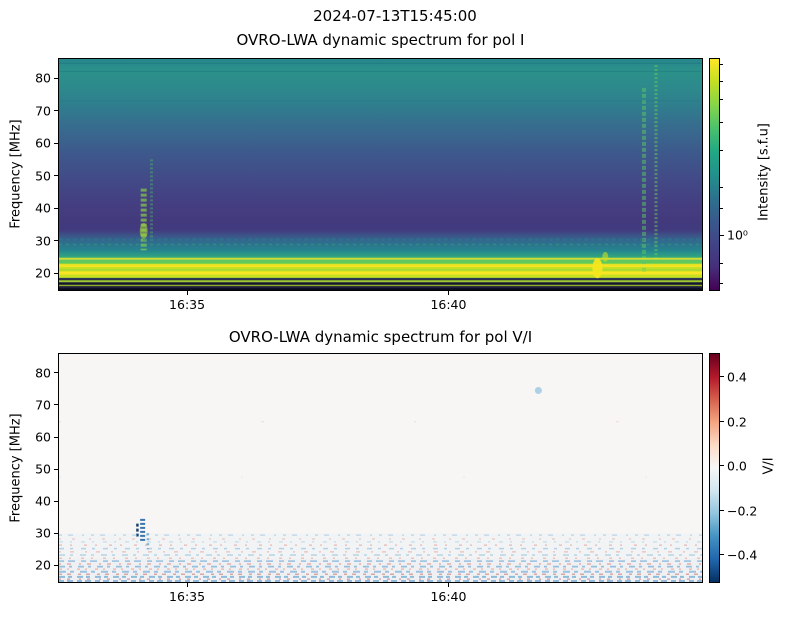  I want to click on vi-colorbar, so click(714, 468).